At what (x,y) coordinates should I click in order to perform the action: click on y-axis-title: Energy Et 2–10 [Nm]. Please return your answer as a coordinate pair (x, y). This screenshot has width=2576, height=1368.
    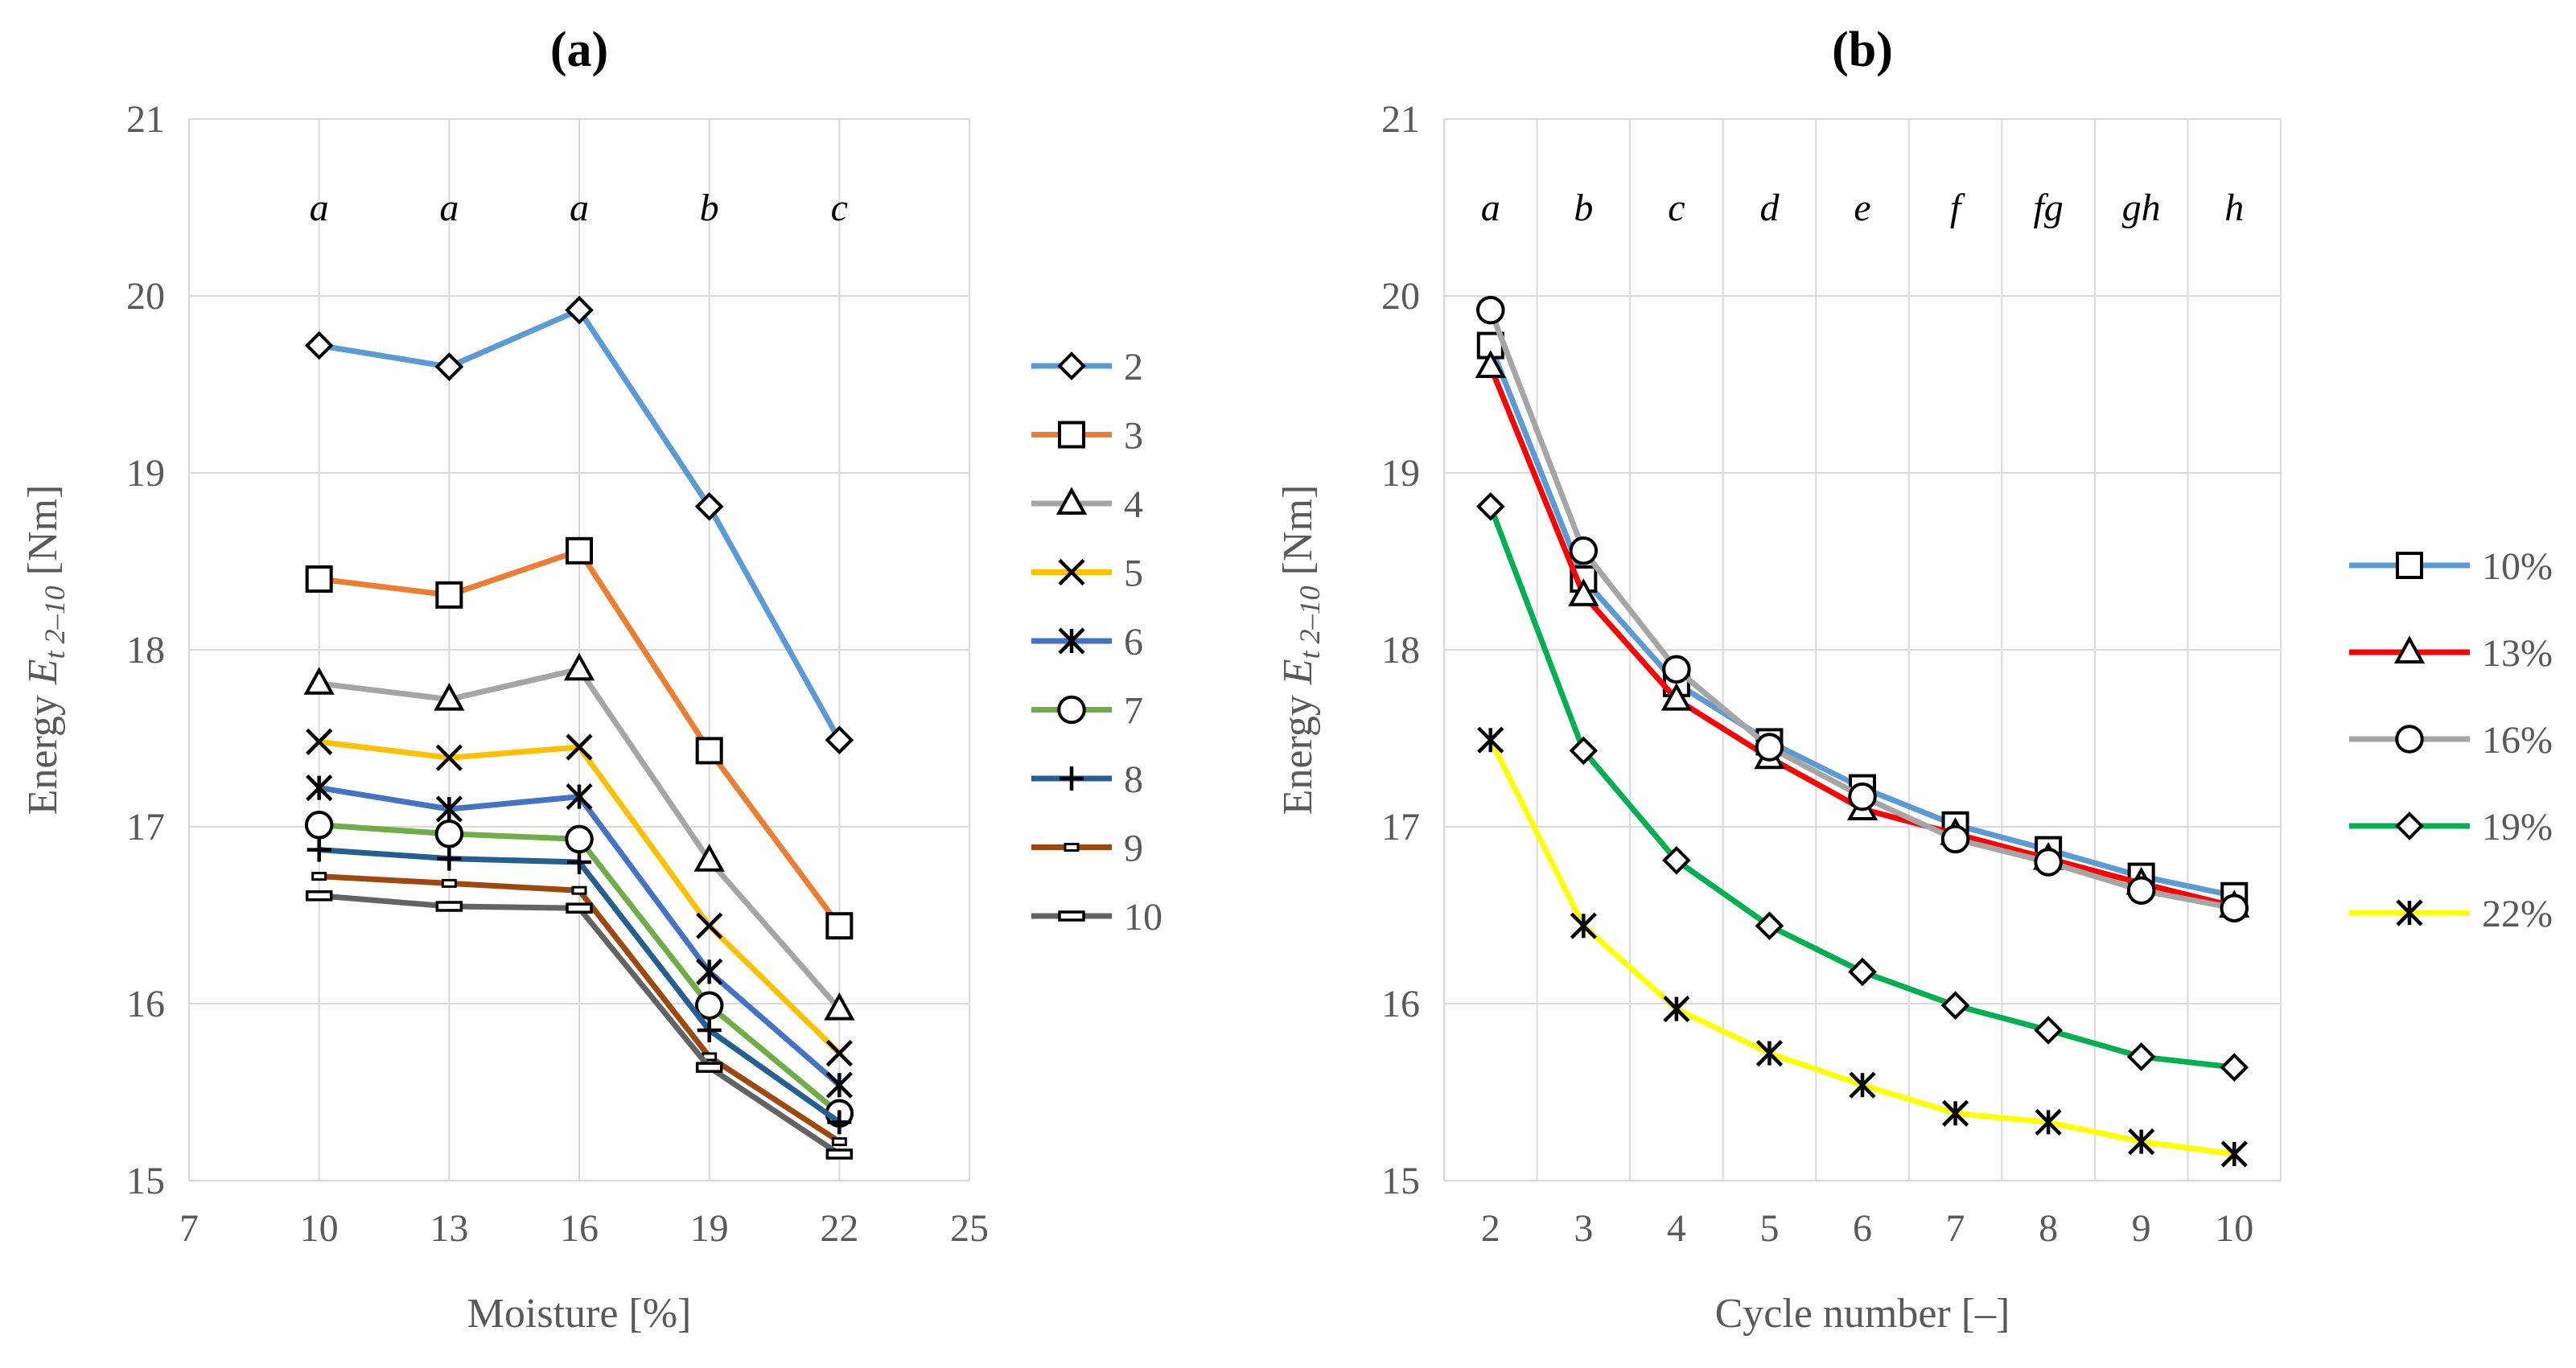
    Looking at the image, I should click on (45, 650).